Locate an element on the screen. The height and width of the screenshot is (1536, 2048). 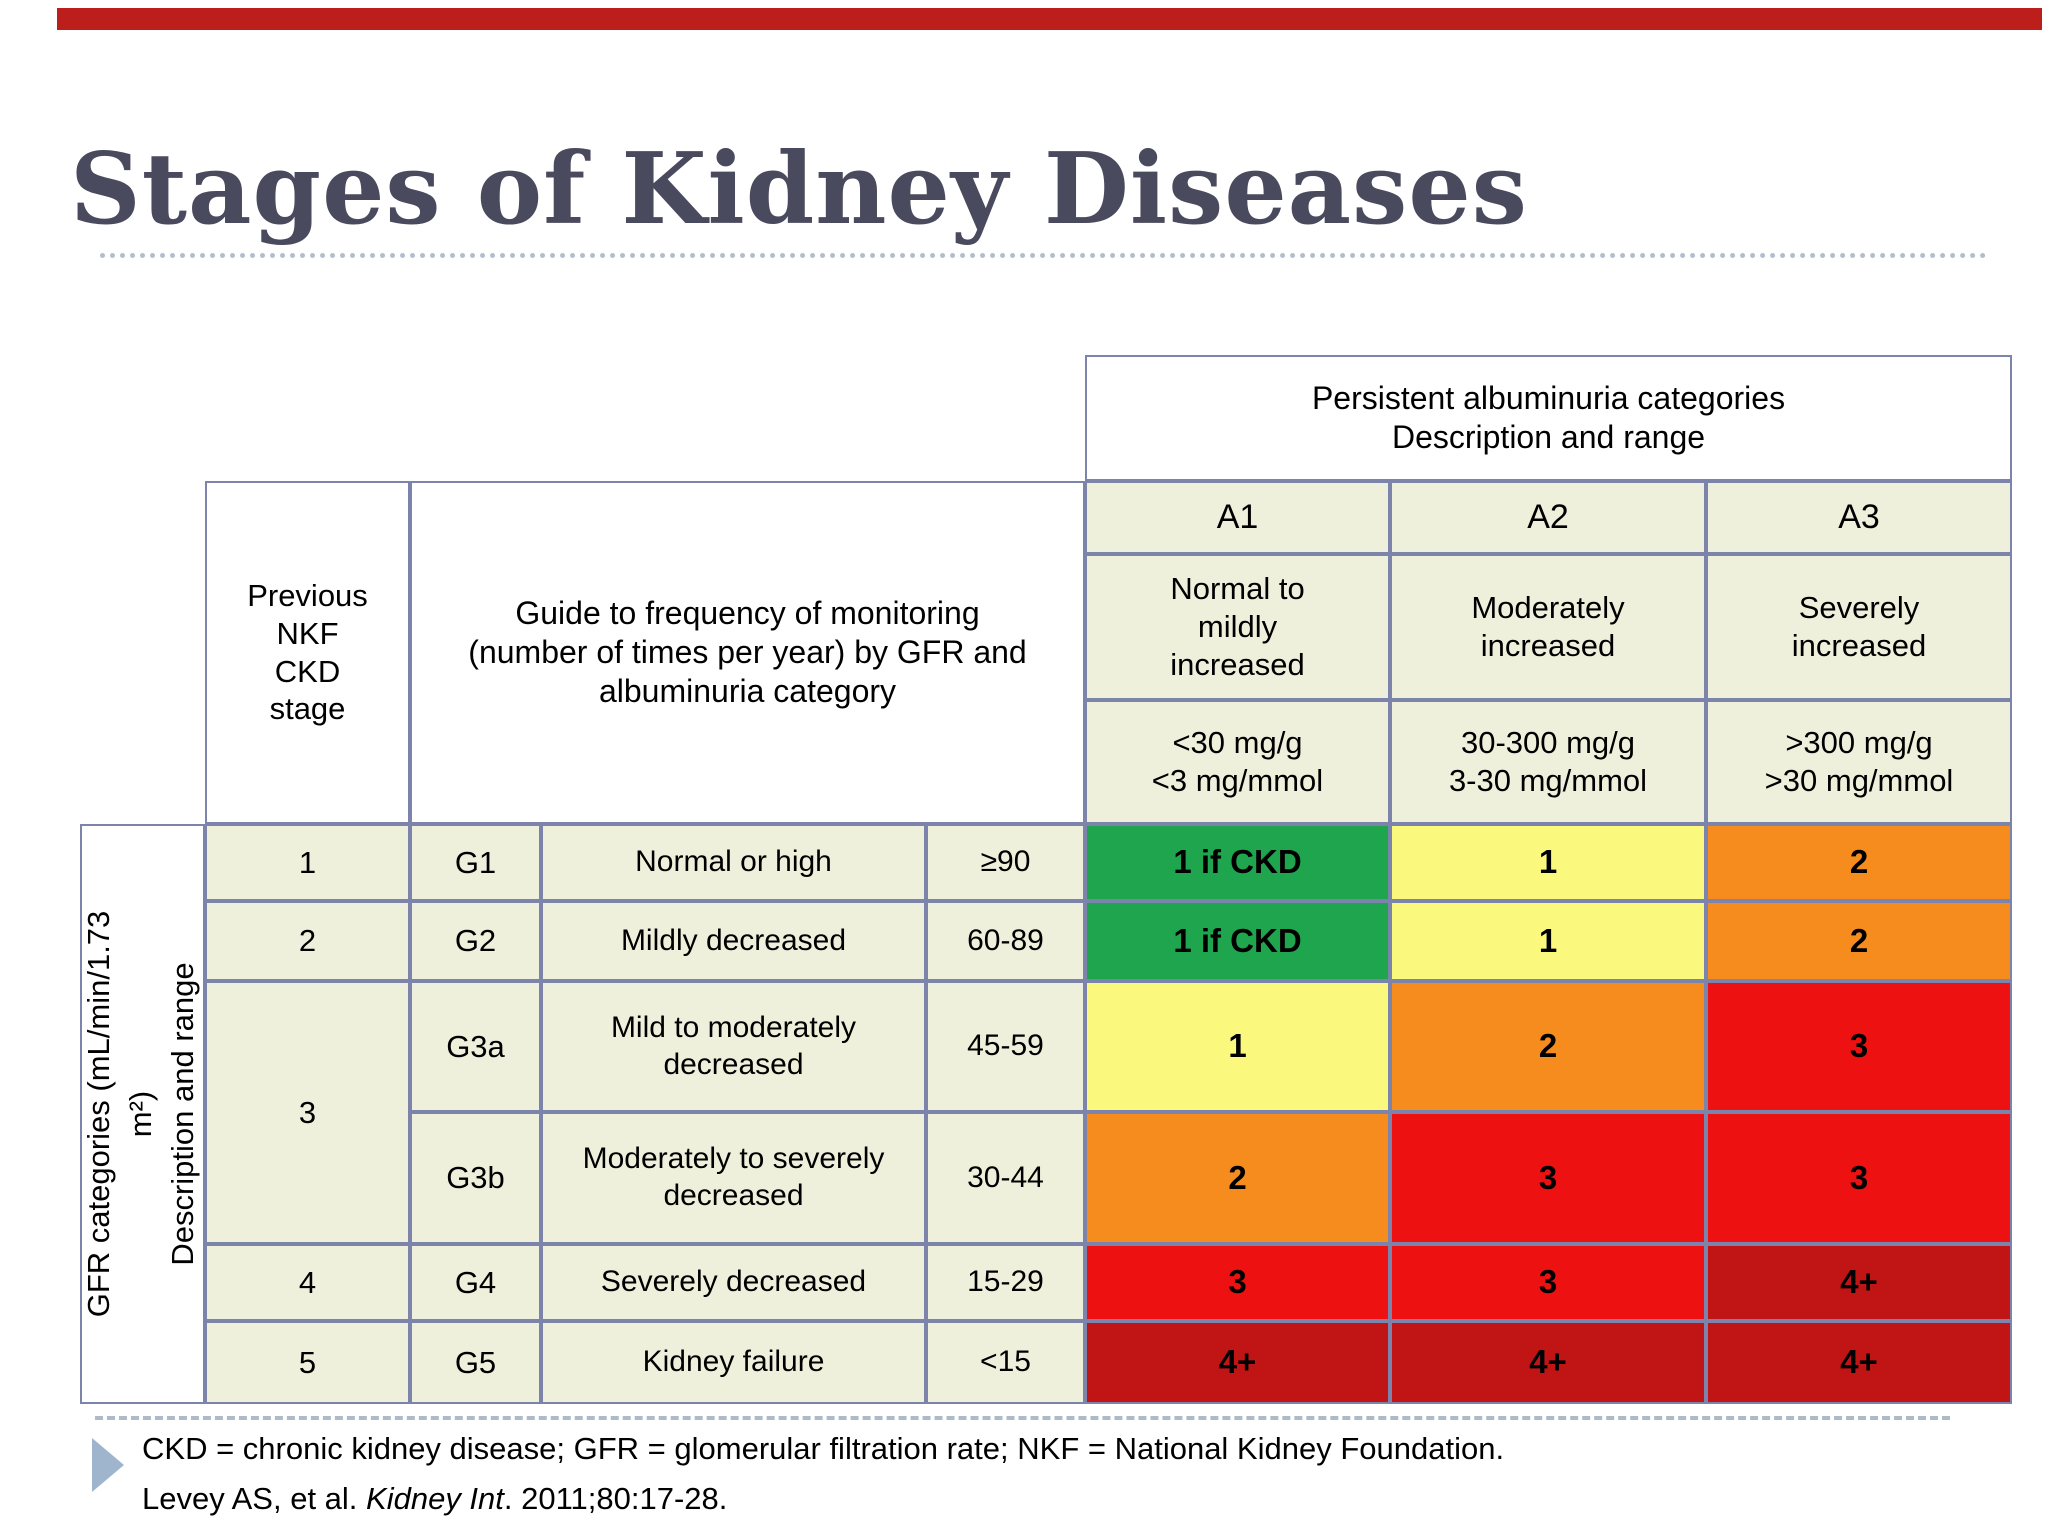
gfr-desc-g3b: Moderately to severely decreased is located at coordinates (733, 1178).